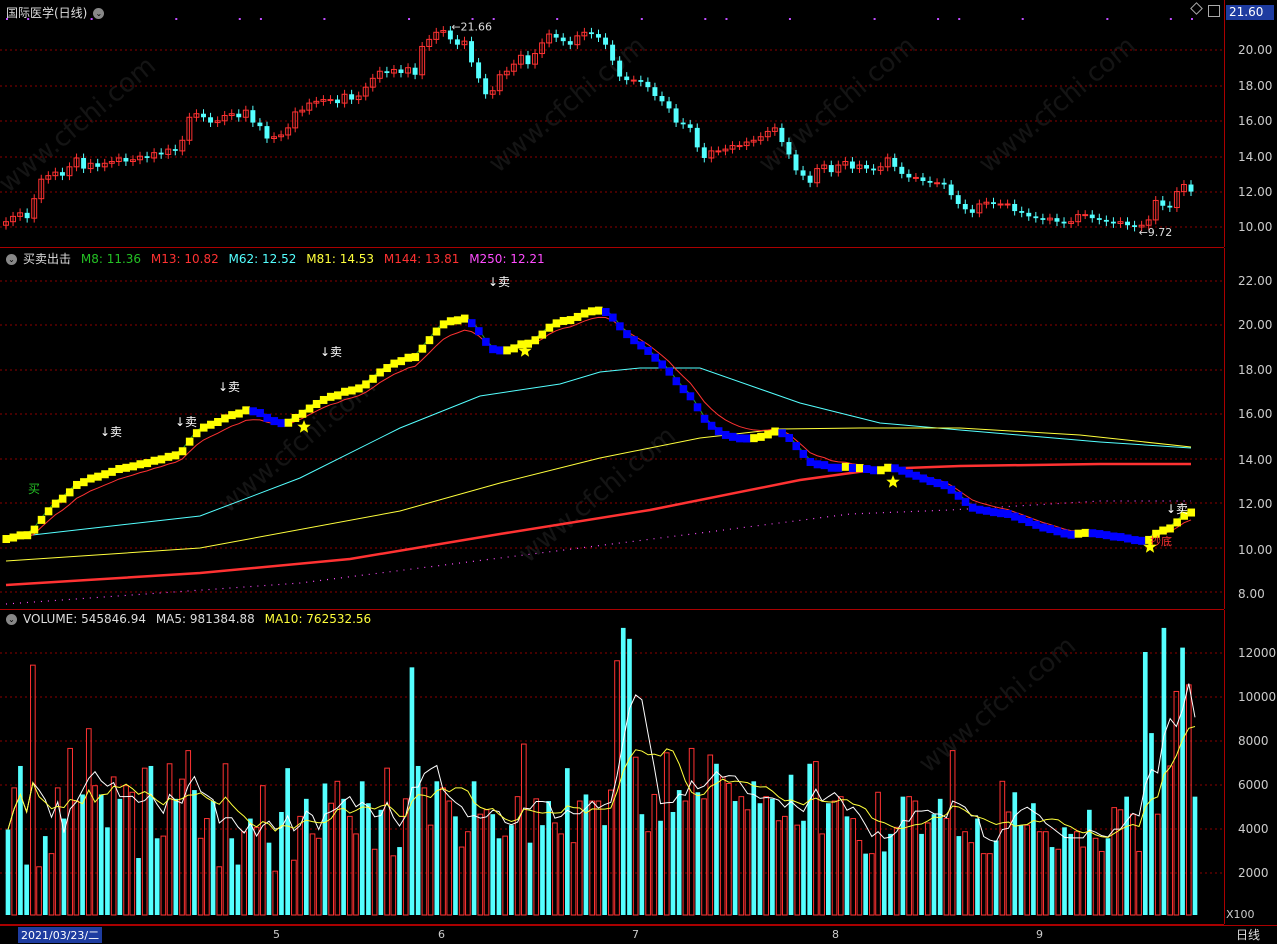  What do you see at coordinates (47, 259) in the screenshot?
I see `signal-title: 买卖出击` at bounding box center [47, 259].